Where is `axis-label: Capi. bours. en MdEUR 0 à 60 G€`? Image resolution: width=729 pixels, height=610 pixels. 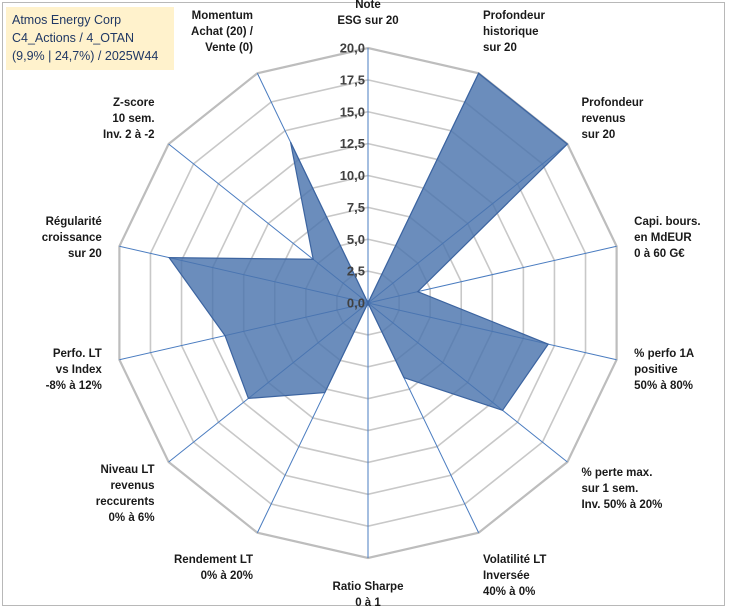 axis-label: Capi. bours. en MdEUR 0 à 60 G€ is located at coordinates (667, 238).